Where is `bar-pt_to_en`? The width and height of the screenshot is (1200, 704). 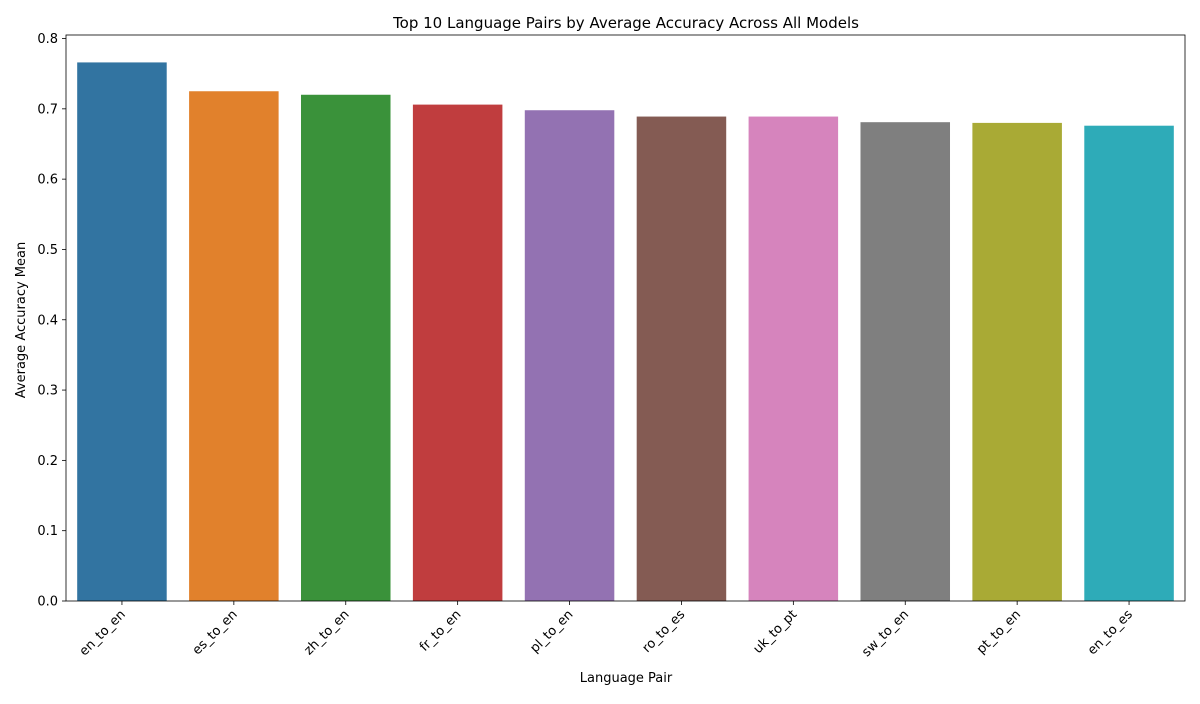
bar-pt_to_en is located at coordinates (1017, 361).